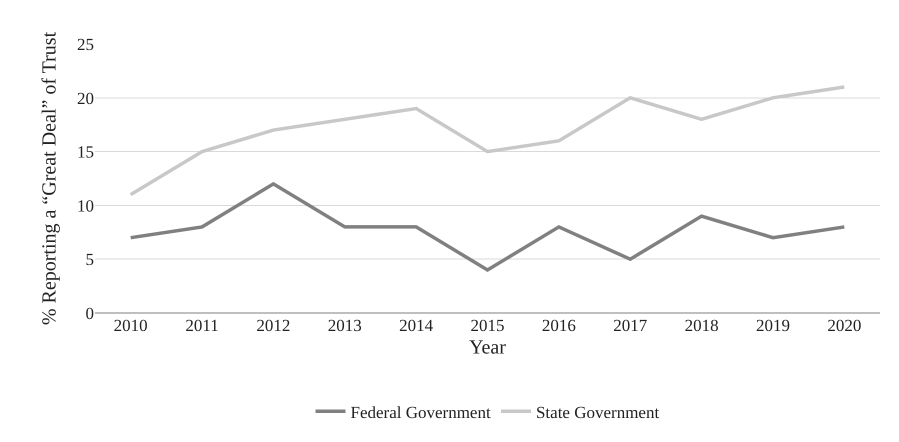  I want to click on legend-label: Federal Government, so click(420, 412).